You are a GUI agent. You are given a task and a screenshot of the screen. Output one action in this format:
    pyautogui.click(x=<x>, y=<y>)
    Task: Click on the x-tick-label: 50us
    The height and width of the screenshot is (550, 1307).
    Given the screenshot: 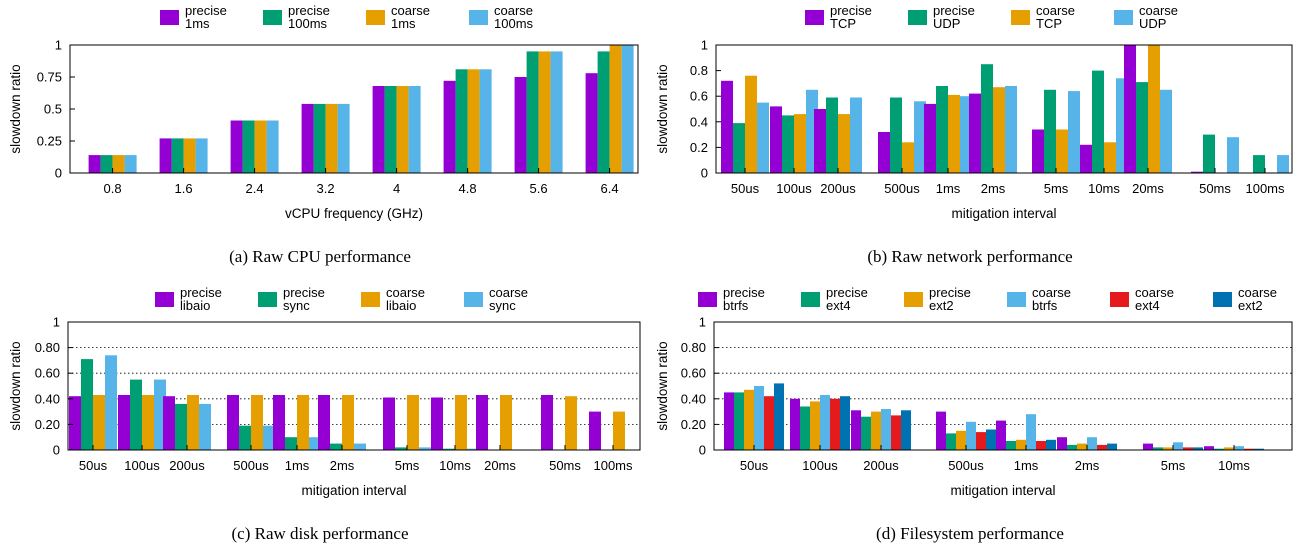 What is the action you would take?
    pyautogui.click(x=93, y=465)
    